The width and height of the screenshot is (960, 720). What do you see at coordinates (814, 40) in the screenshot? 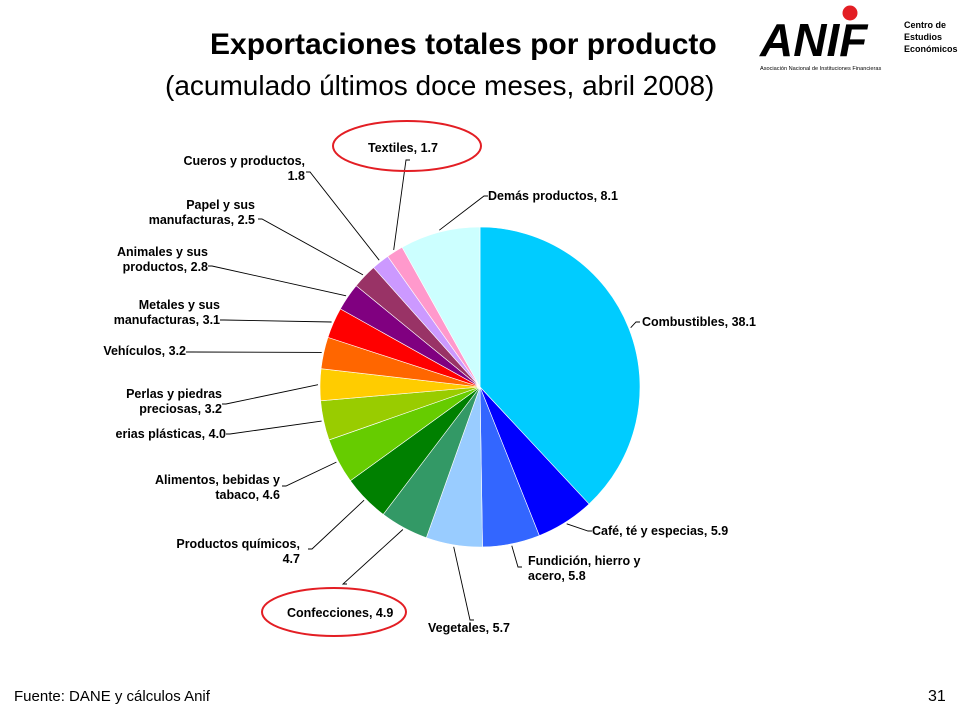
I see `logo-wordmark: ANIF` at bounding box center [814, 40].